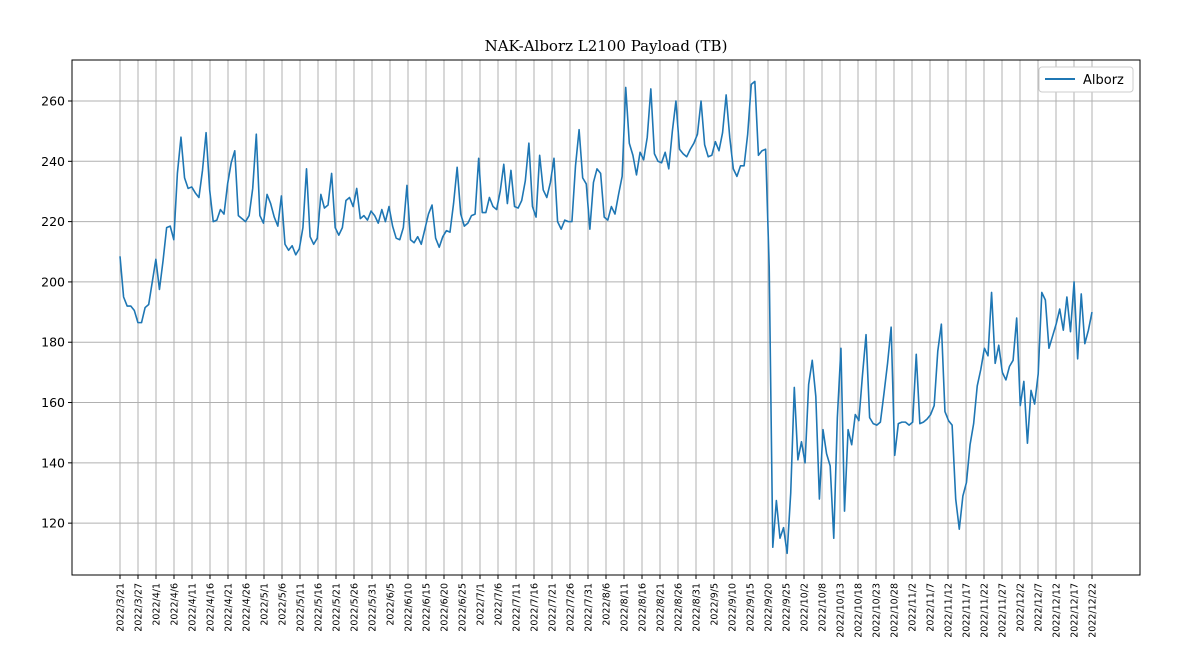 The image size is (1200, 649). Describe the element at coordinates (337, 607) in the screenshot. I see `x-tick-label: 2022/5/21` at that location.